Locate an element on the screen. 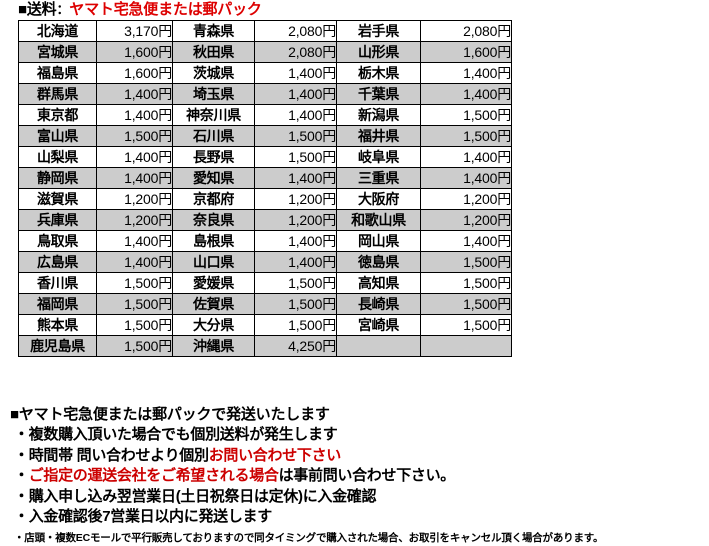 The image size is (709, 546). prefecture-cell: 岐阜県 is located at coordinates (378, 157).